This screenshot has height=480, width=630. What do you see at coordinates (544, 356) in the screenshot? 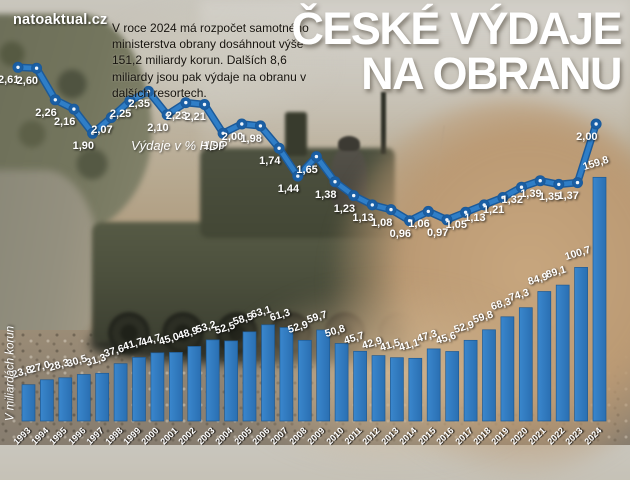
I see `bar-2021` at bounding box center [544, 356].